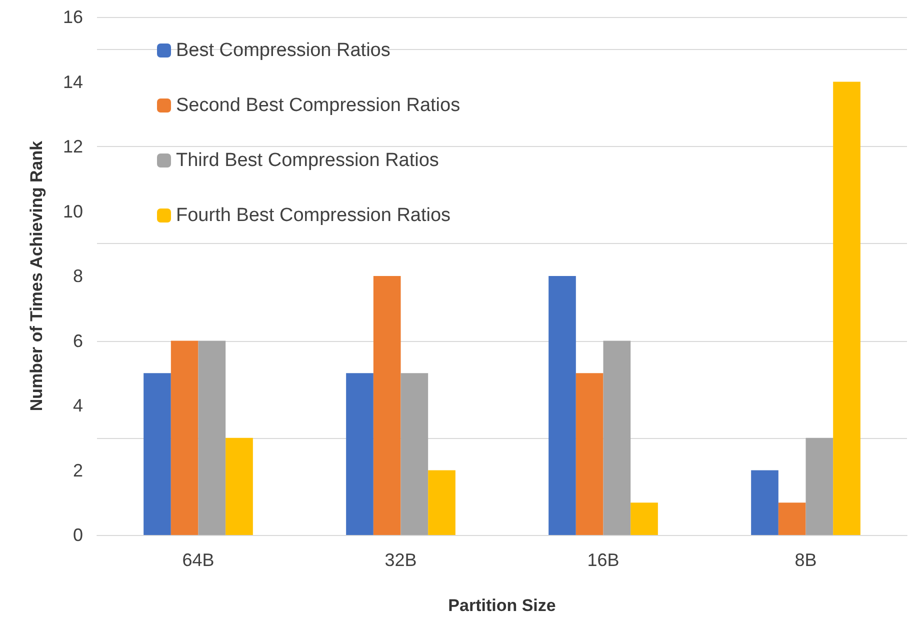  I want to click on y-tick-label: 12, so click(72, 146).